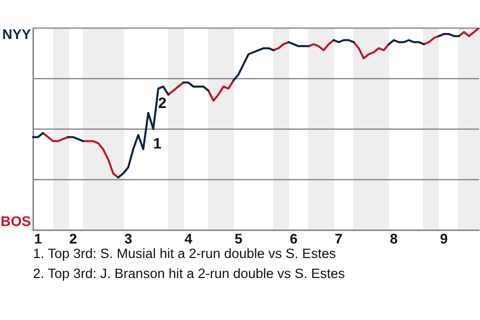 This screenshot has width=480, height=320. I want to click on x-tick-label: 4, so click(188, 238).